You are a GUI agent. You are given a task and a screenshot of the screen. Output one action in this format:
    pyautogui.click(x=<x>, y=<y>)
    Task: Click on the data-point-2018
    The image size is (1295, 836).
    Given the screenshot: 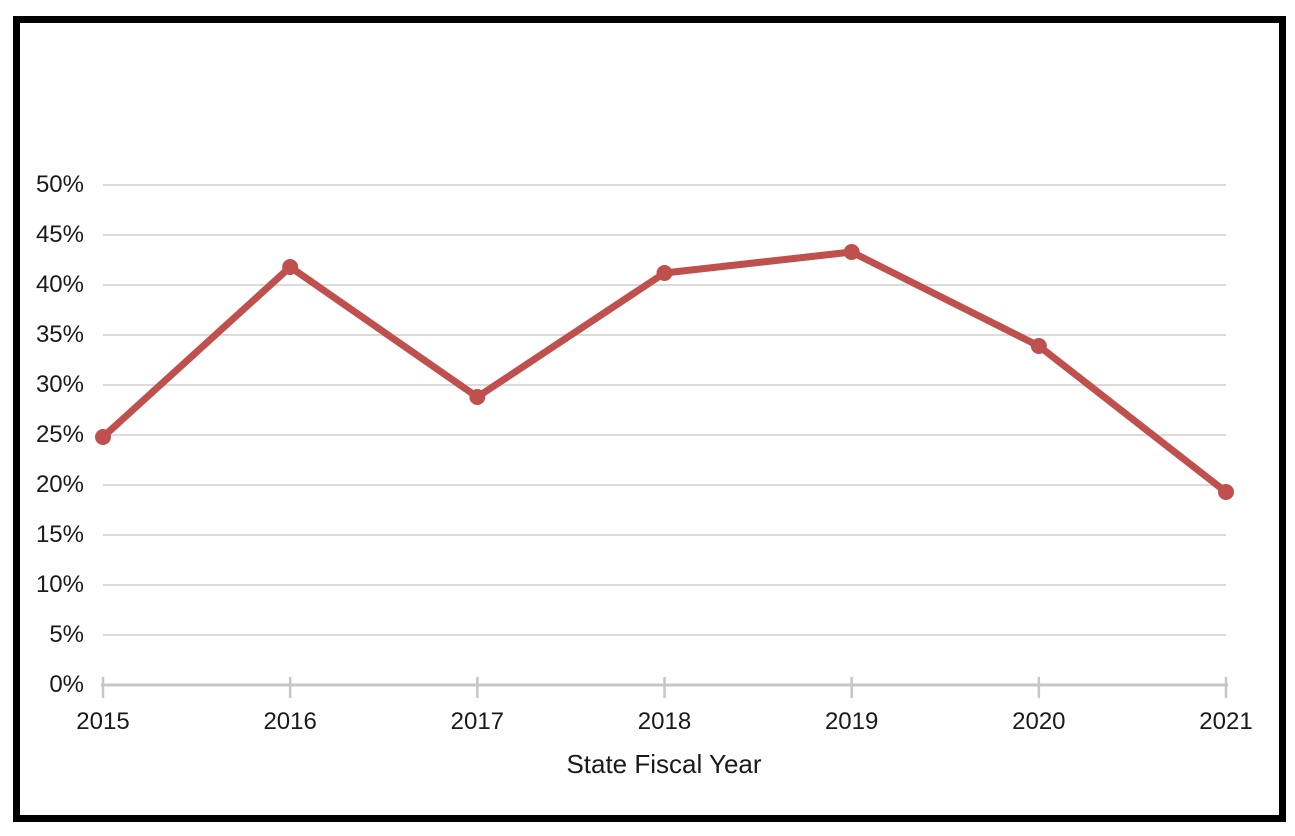 What is the action you would take?
    pyautogui.click(x=664, y=273)
    